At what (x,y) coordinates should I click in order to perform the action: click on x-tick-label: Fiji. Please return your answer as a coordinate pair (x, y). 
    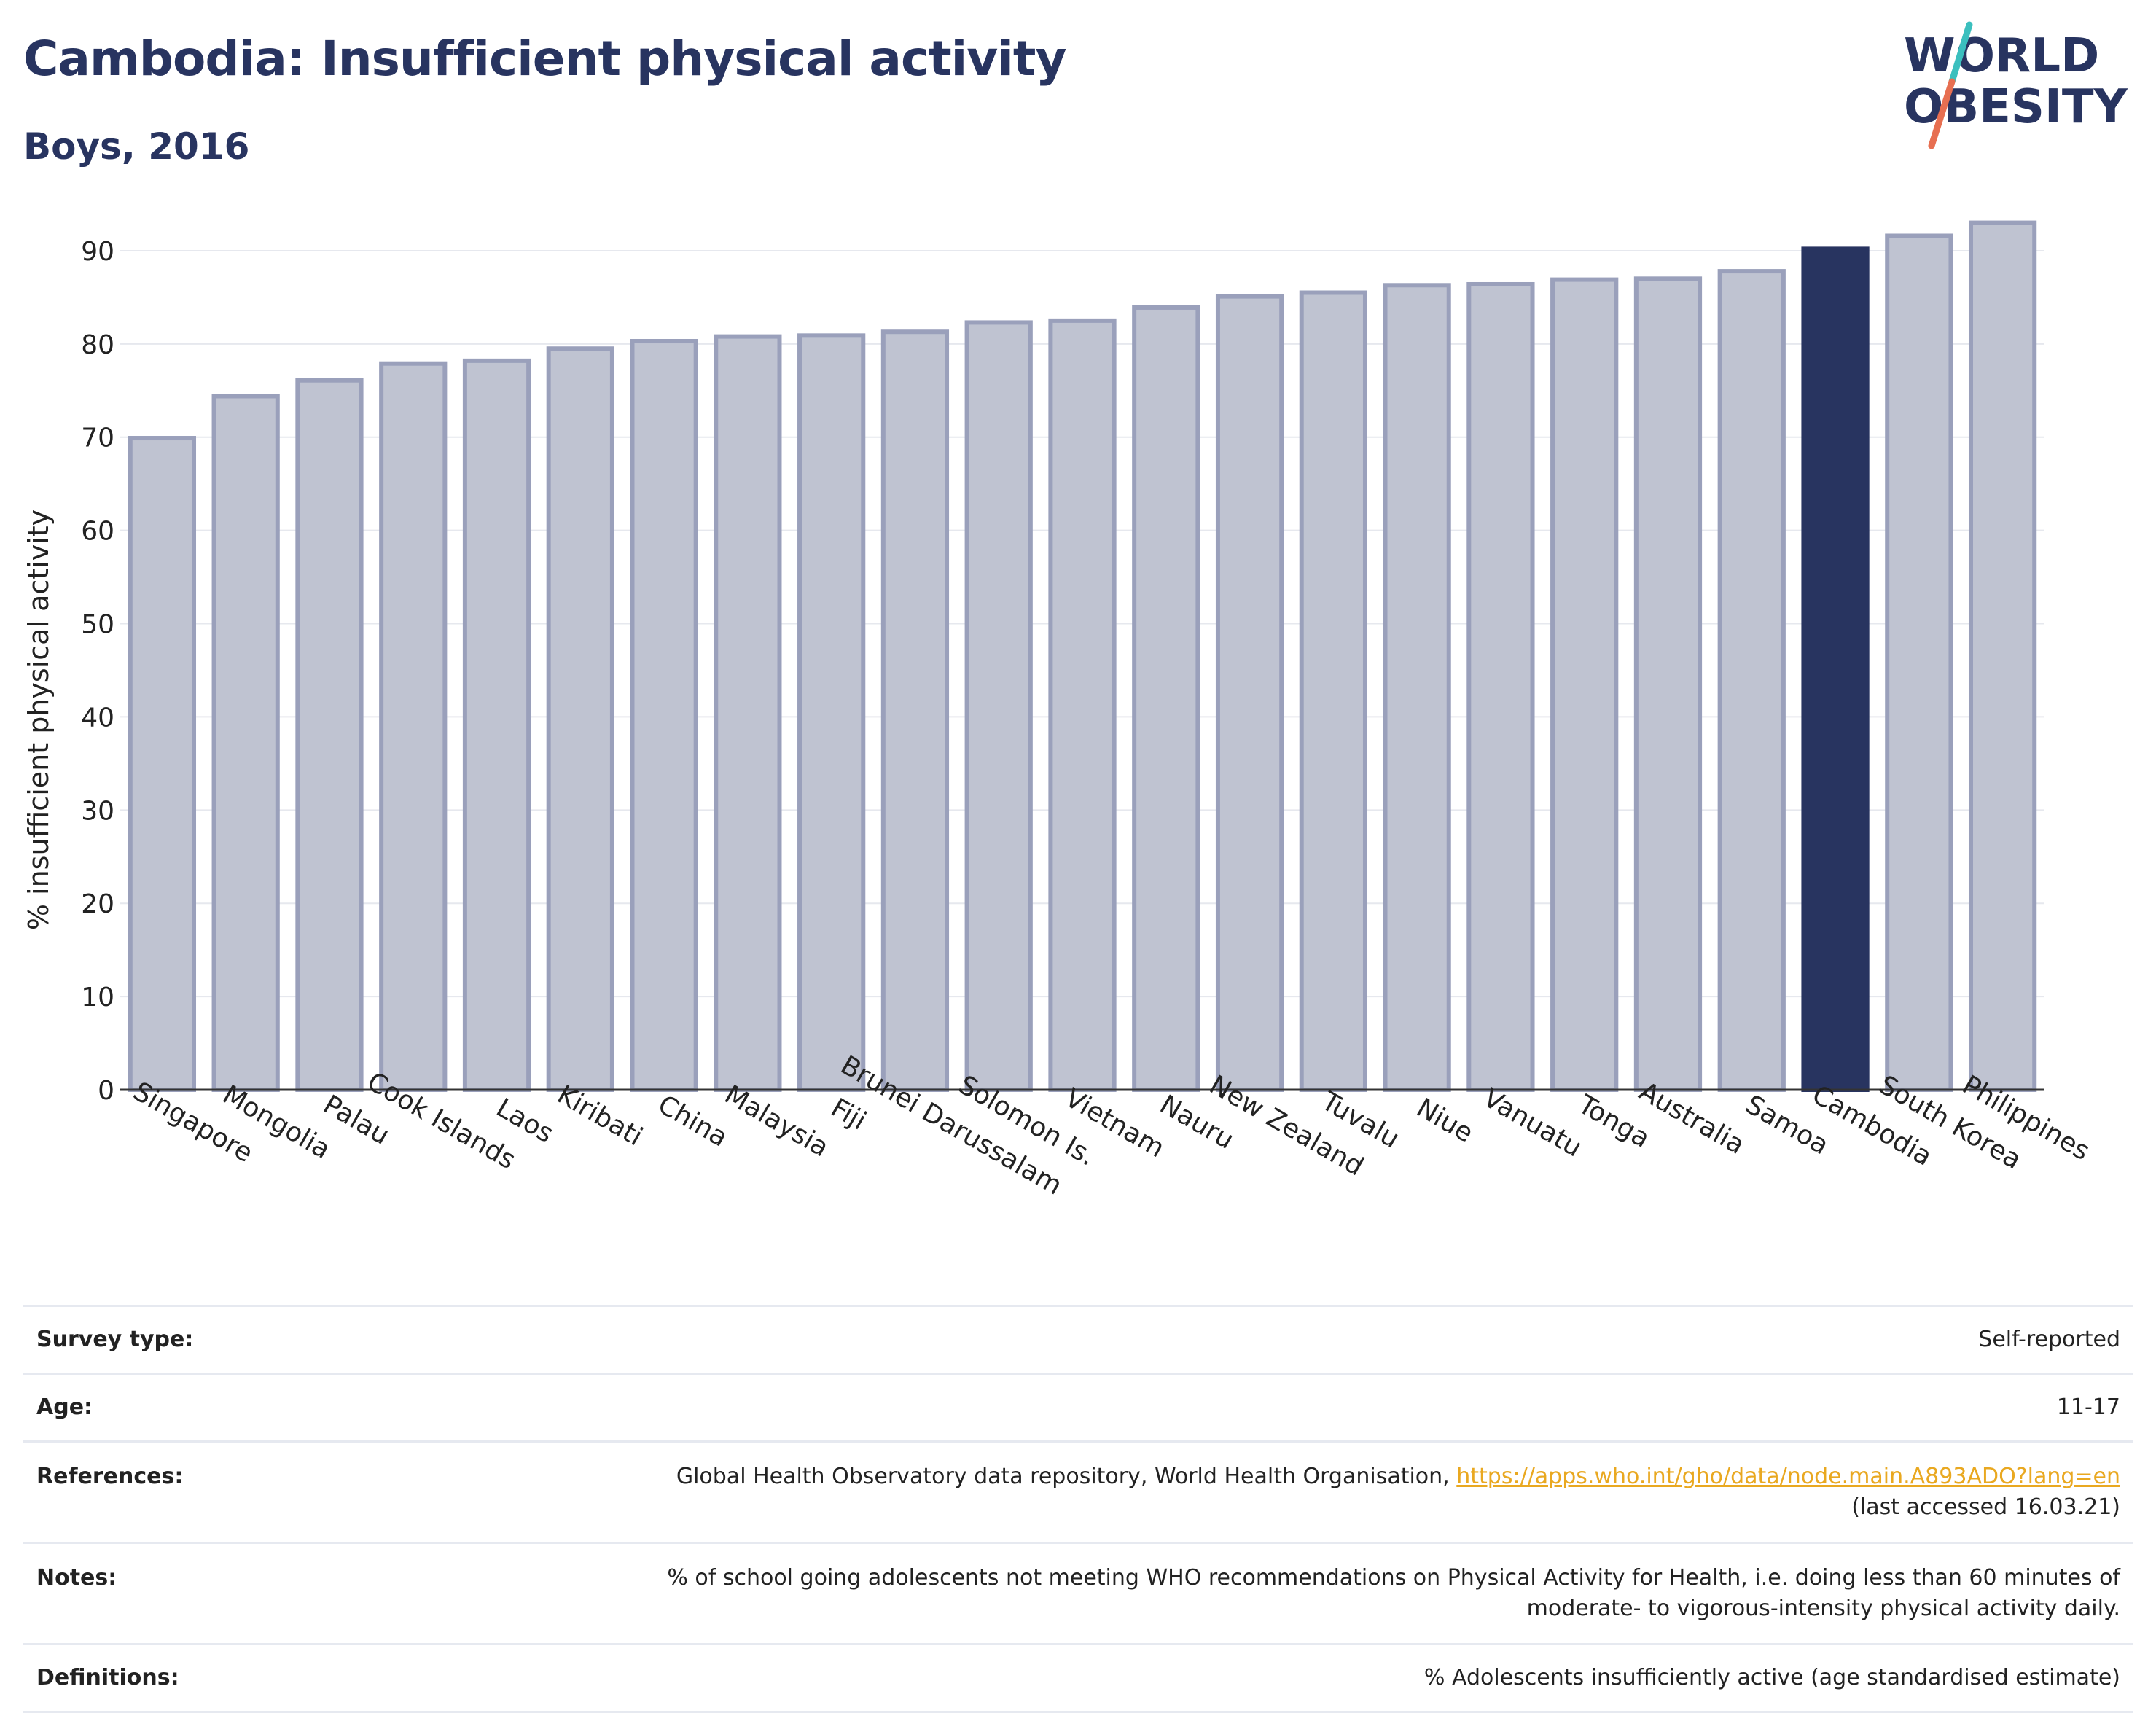
    Looking at the image, I should click on (849, 1114).